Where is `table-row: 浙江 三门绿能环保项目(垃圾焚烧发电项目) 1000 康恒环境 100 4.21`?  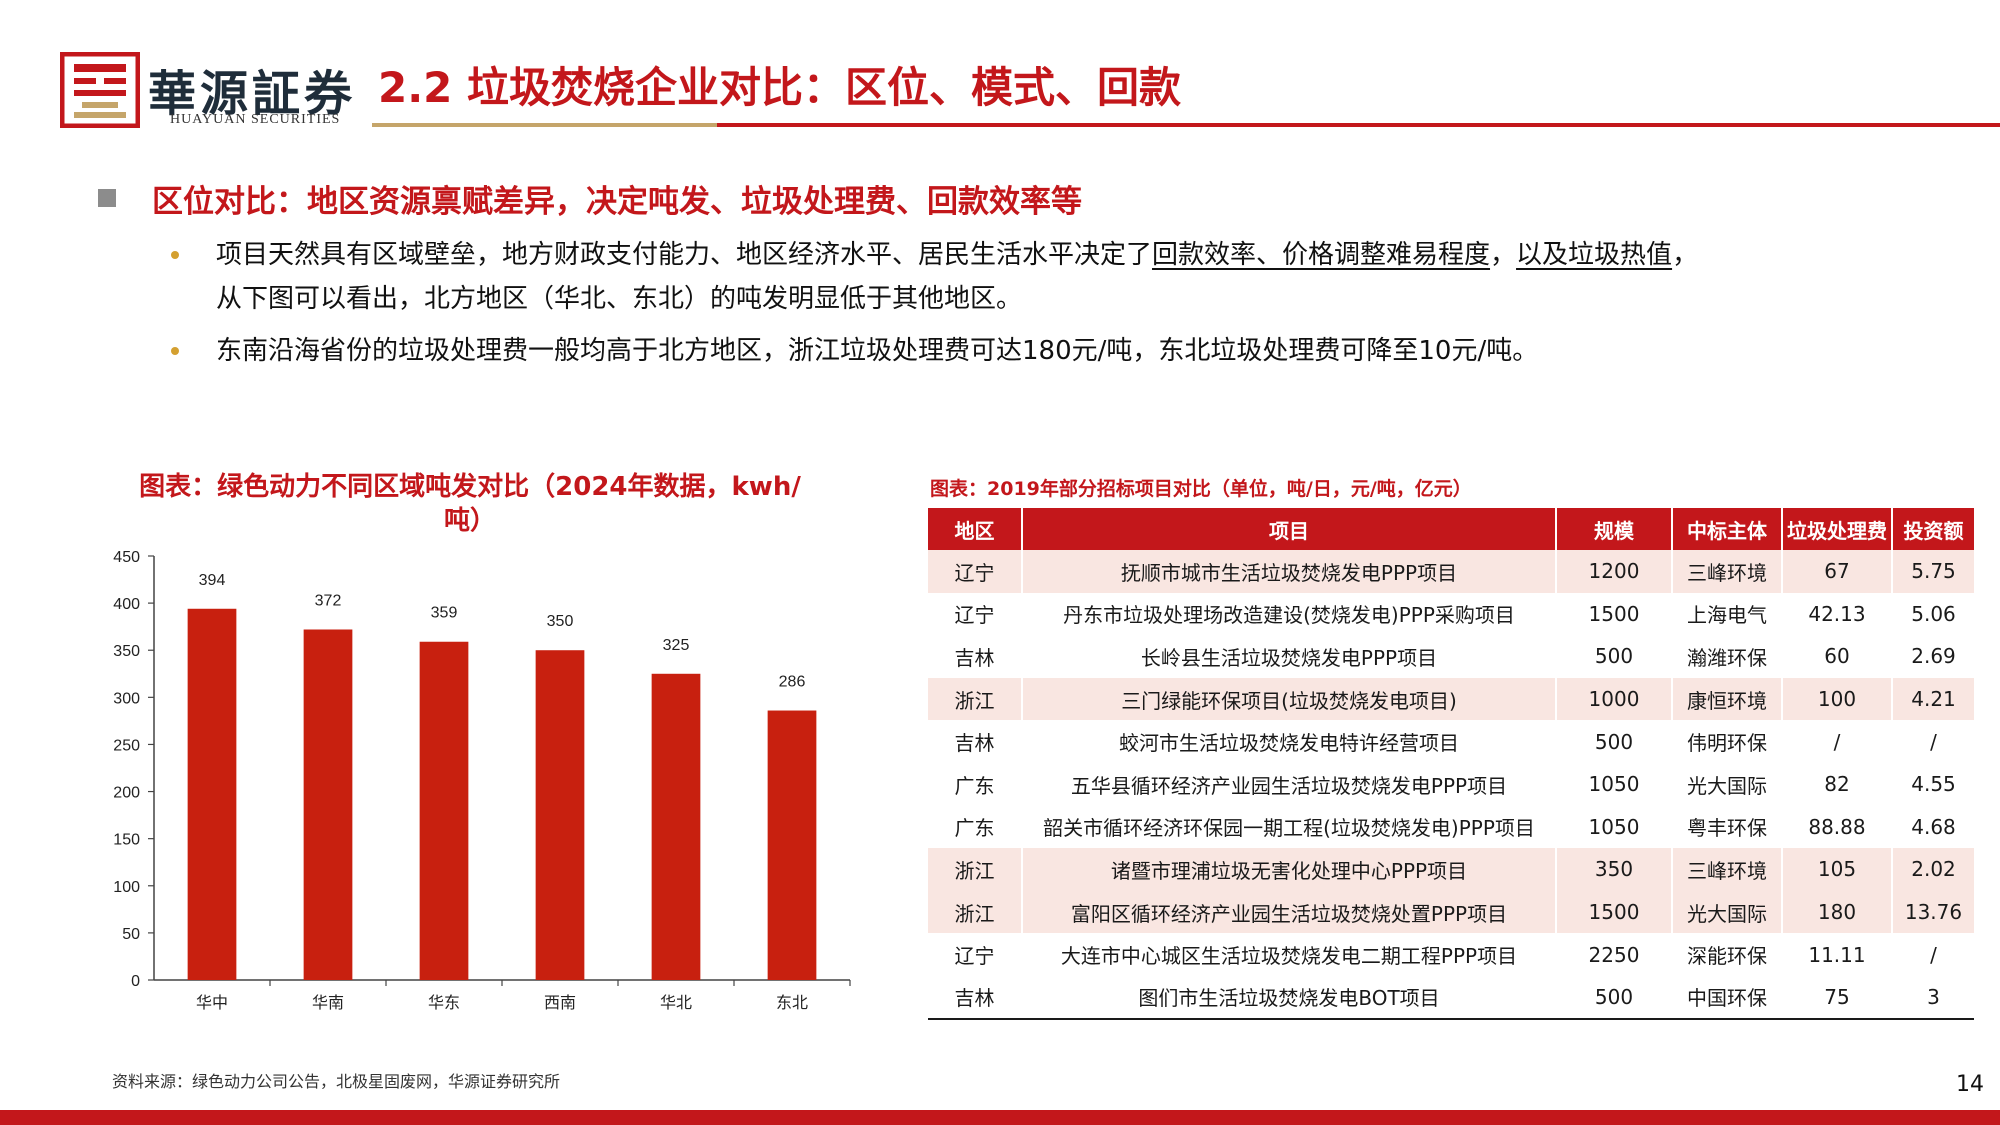 table-row: 浙江 三门绿能环保项目(垃圾焚烧发电项目) 1000 康恒环境 100 4.21 is located at coordinates (1451, 699).